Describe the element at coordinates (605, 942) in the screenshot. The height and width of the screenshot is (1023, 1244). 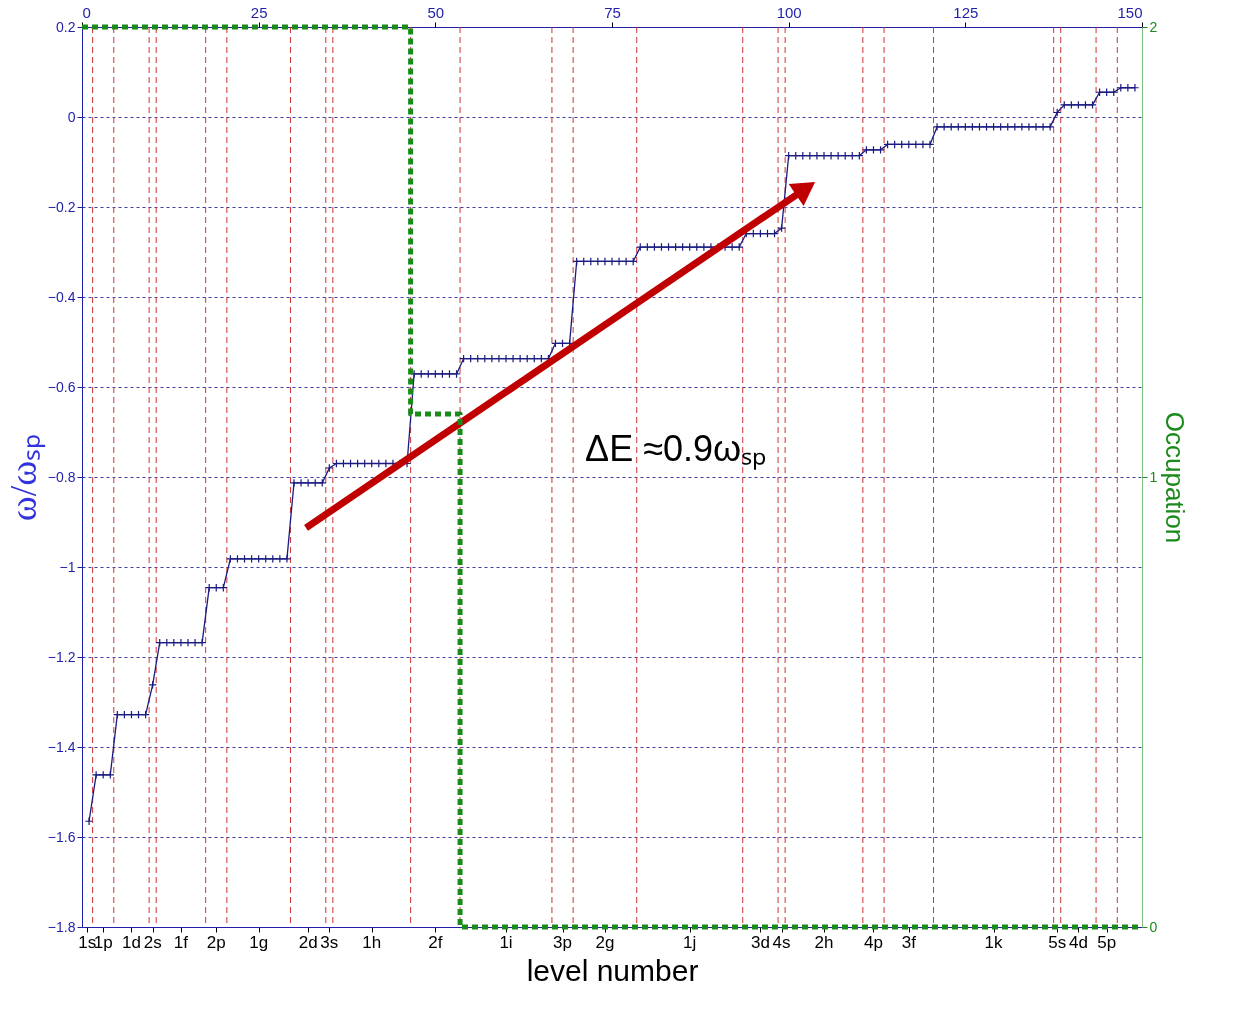
I see `annotation: 2g` at that location.